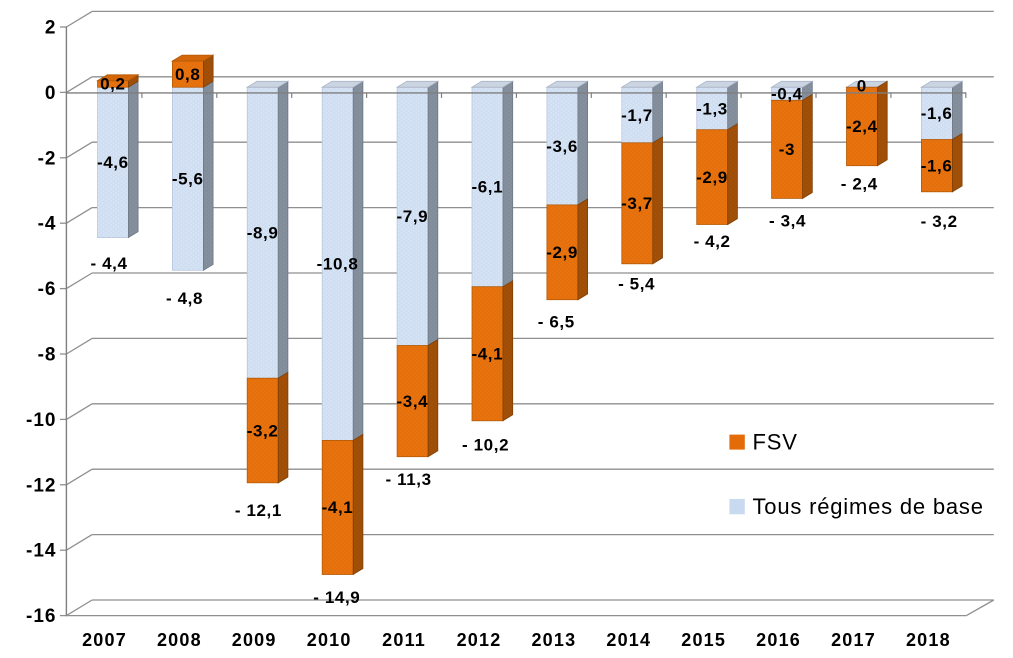 The width and height of the screenshot is (1013, 658). I want to click on svg-text: - 6,5, so click(556, 321).